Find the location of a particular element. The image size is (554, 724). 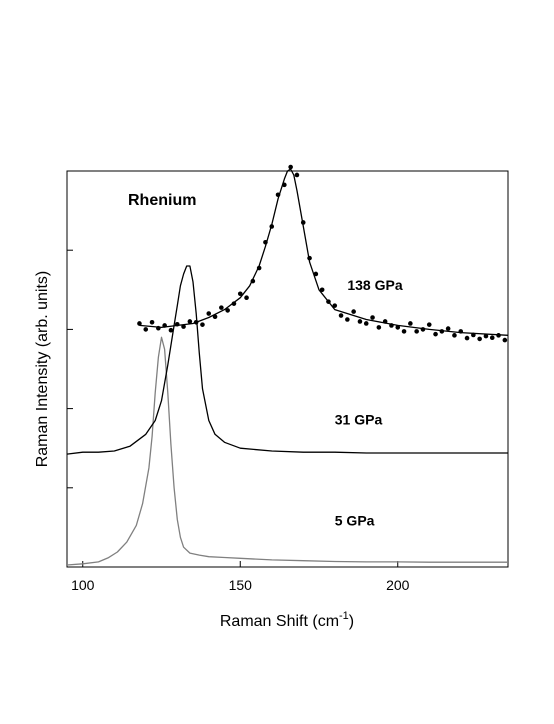

y-axis-label: Raman Intensity (arb. units) is located at coordinates (42, 369).